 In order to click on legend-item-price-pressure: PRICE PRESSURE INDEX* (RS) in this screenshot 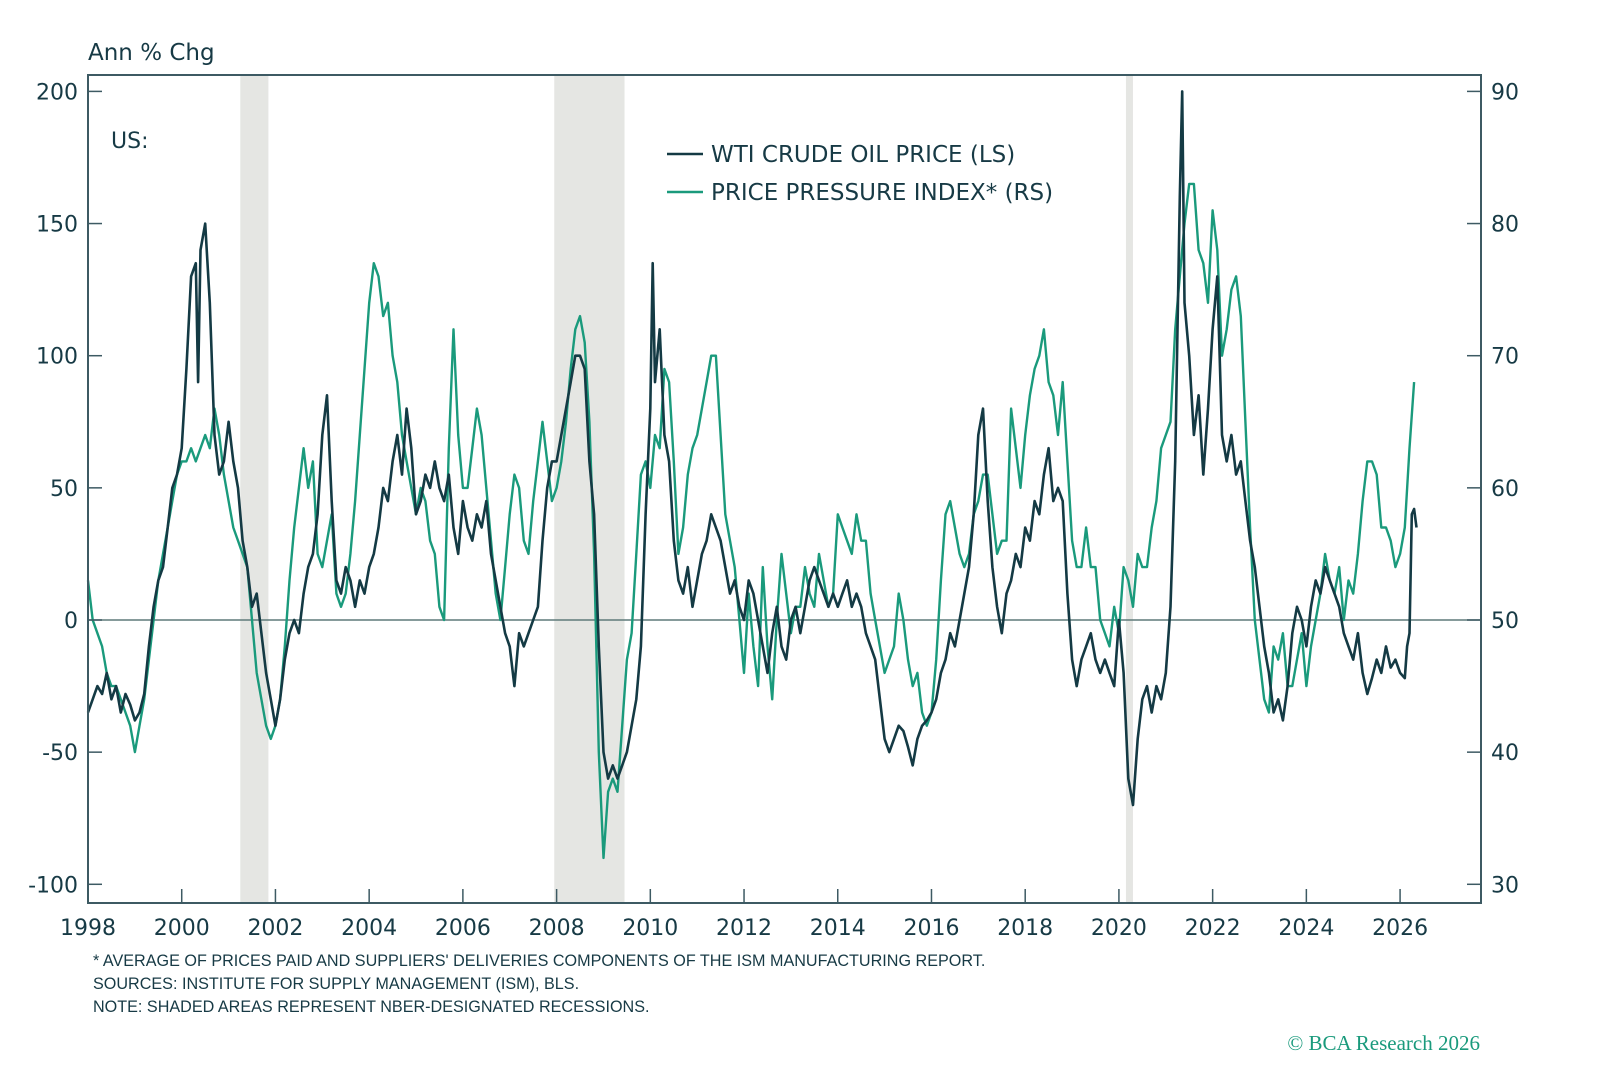, I will do `click(860, 193)`.